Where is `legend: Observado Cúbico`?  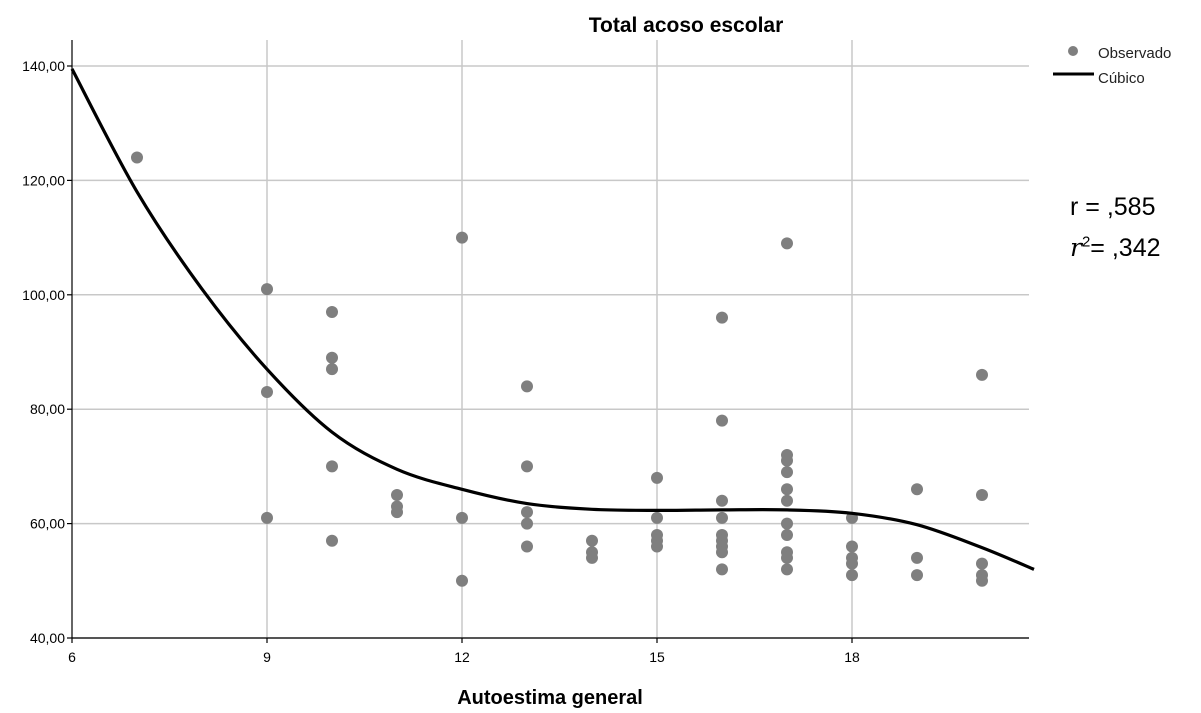 legend: Observado Cúbico is located at coordinates (1112, 66).